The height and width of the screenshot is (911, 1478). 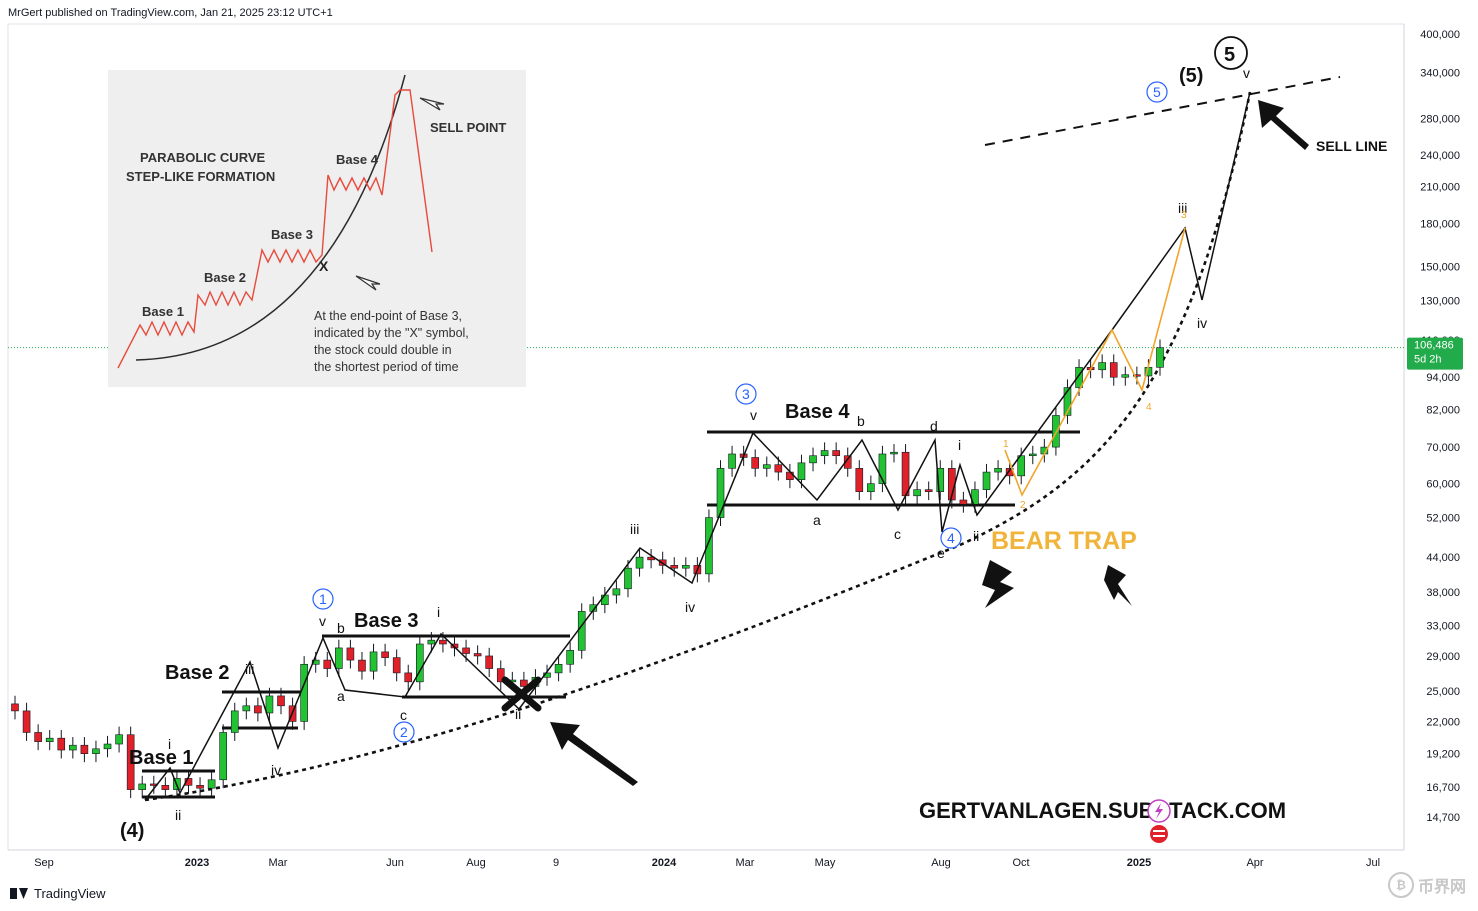 I want to click on orange-subwave-path, so click(x=1095, y=362).